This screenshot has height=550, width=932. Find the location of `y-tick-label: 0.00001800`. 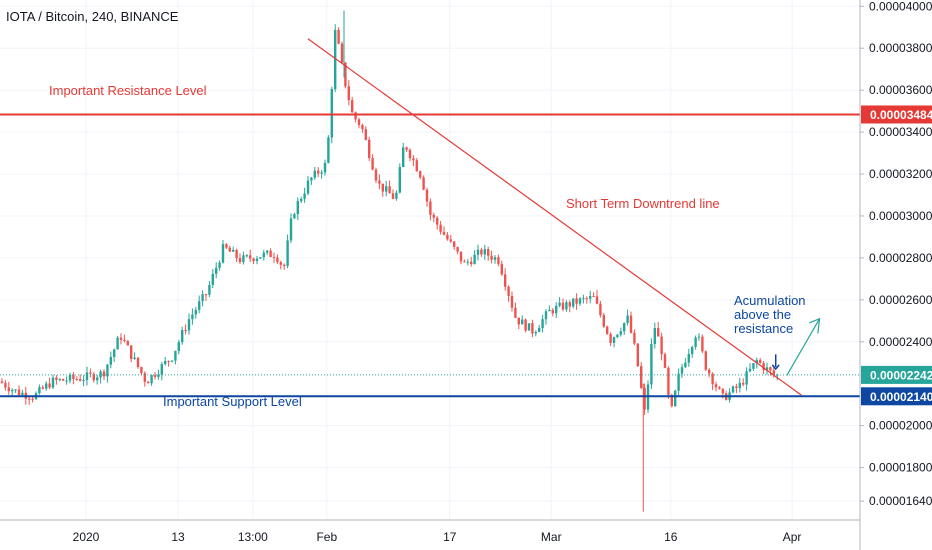

y-tick-label: 0.00001800 is located at coordinates (900, 468).